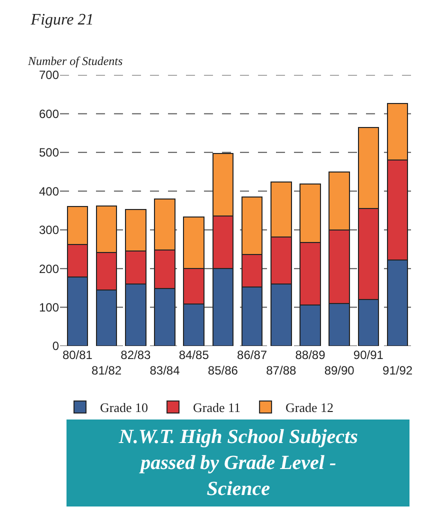 Image resolution: width=440 pixels, height=531 pixels. I want to click on x-tick-label: 82/83, so click(135, 355).